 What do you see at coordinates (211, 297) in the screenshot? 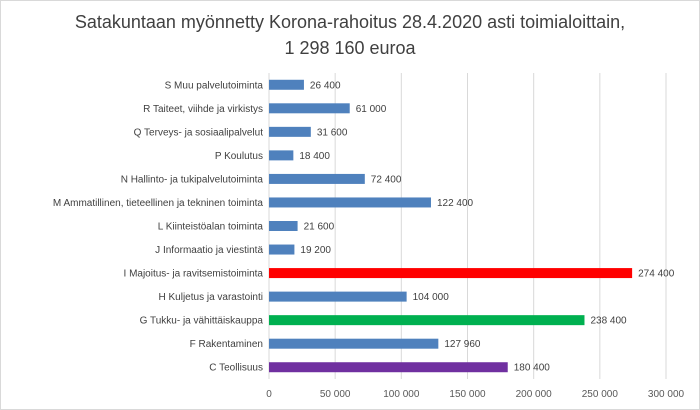
I see `category-label: H Kuljetus ja varastointi` at bounding box center [211, 297].